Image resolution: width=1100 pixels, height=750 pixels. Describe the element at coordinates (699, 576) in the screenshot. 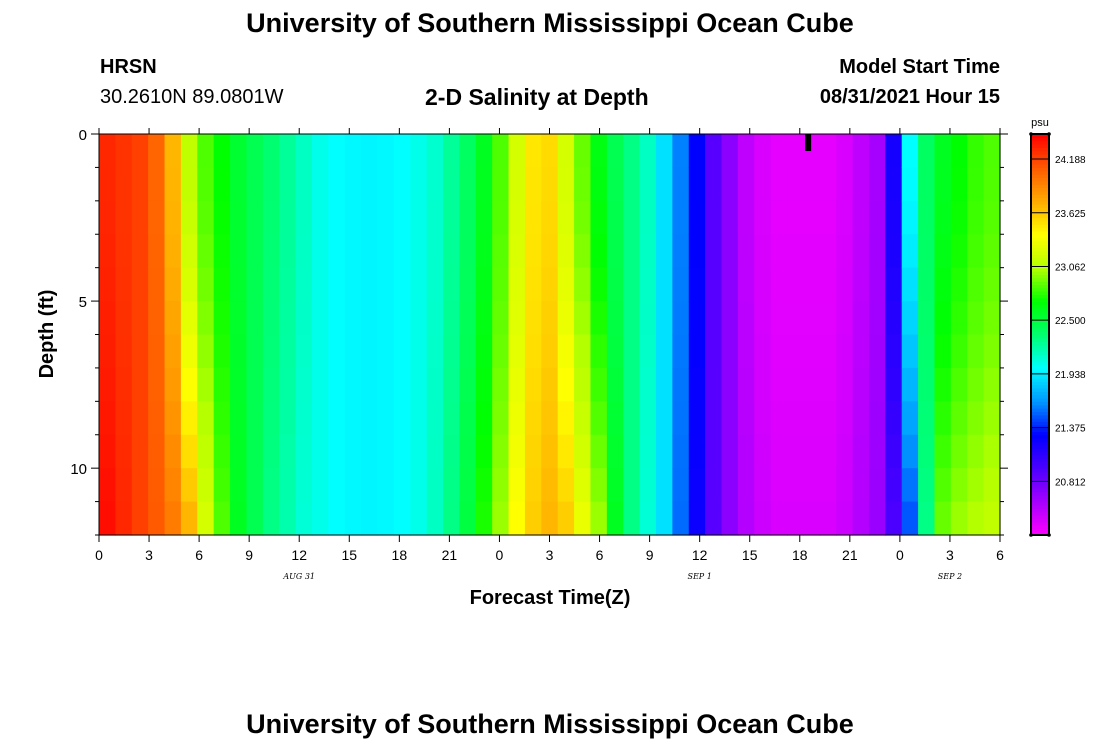

I see `x-date-label: SEP 1` at that location.